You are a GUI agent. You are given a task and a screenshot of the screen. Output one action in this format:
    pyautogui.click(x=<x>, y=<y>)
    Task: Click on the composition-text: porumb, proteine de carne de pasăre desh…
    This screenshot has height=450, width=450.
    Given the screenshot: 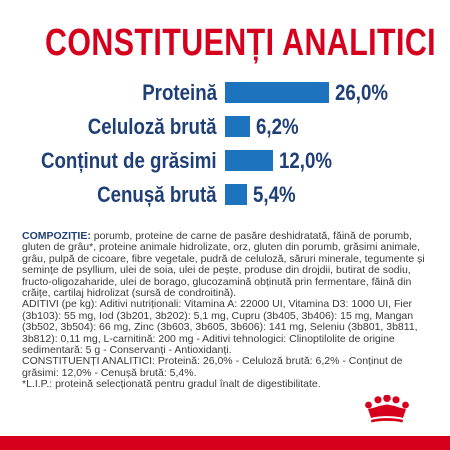 What is the action you would take?
    pyautogui.click(x=223, y=265)
    